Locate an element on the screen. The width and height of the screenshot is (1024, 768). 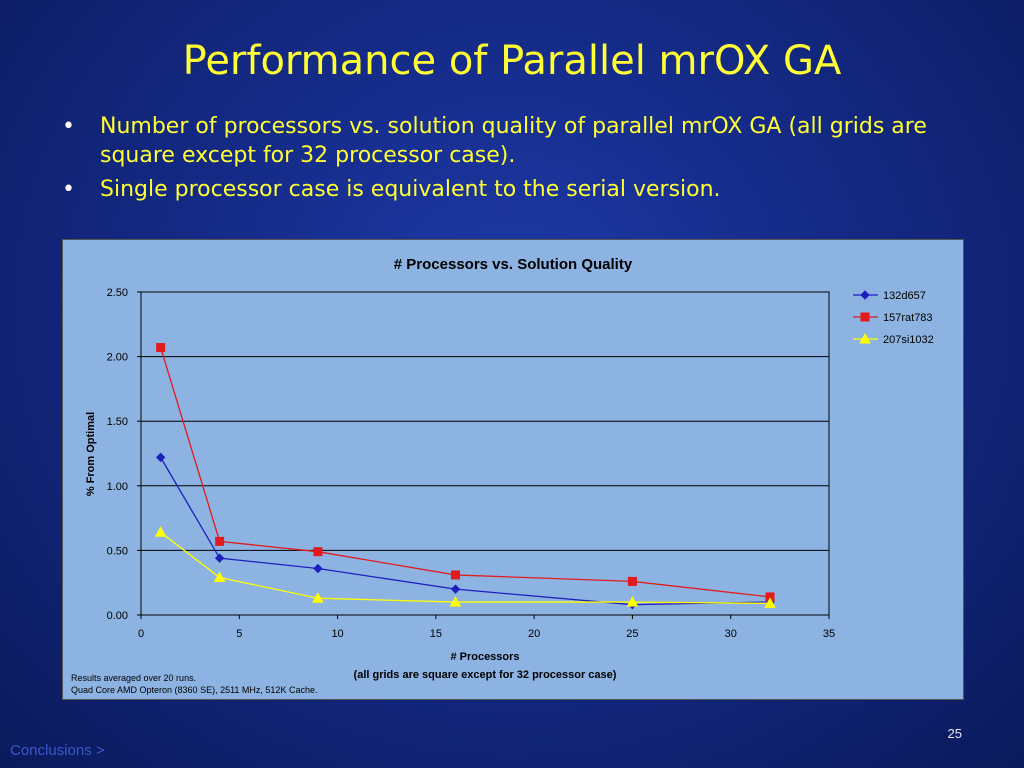
x-tick-label: 10 is located at coordinates (337, 634).